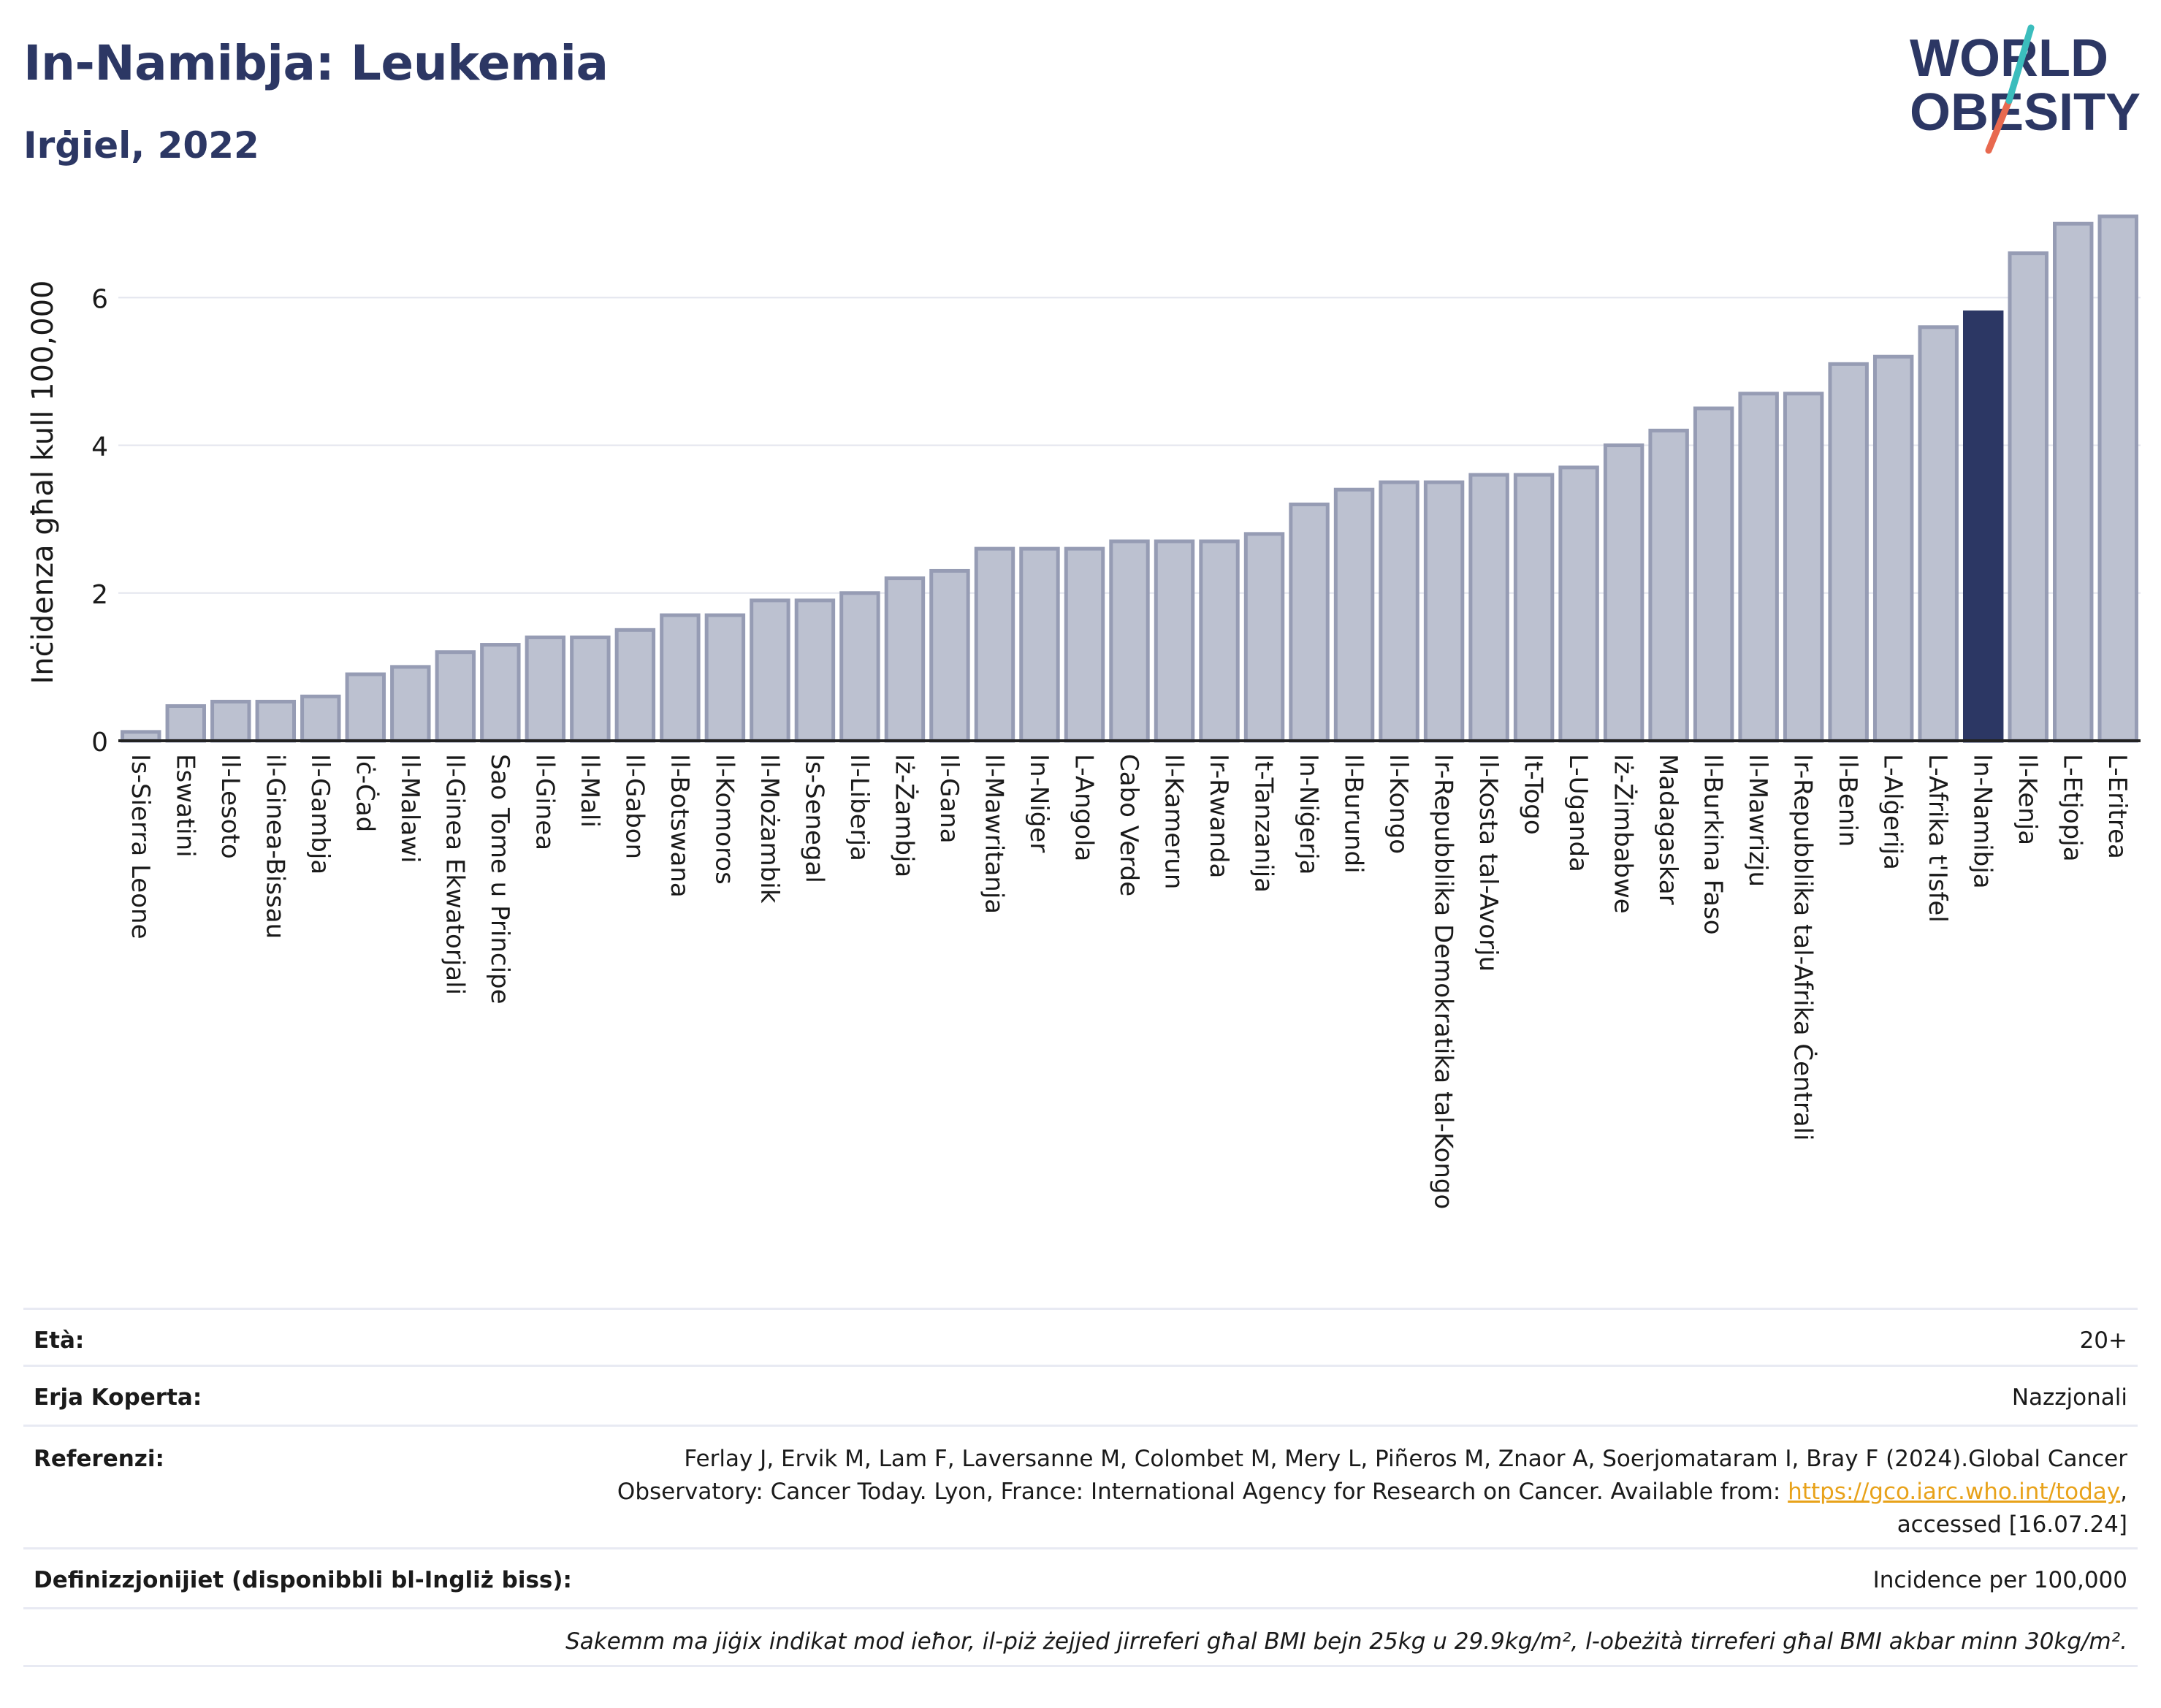 This screenshot has width=2161, height=1708. I want to click on x-tick-label: It-Togo, so click(1533, 794).